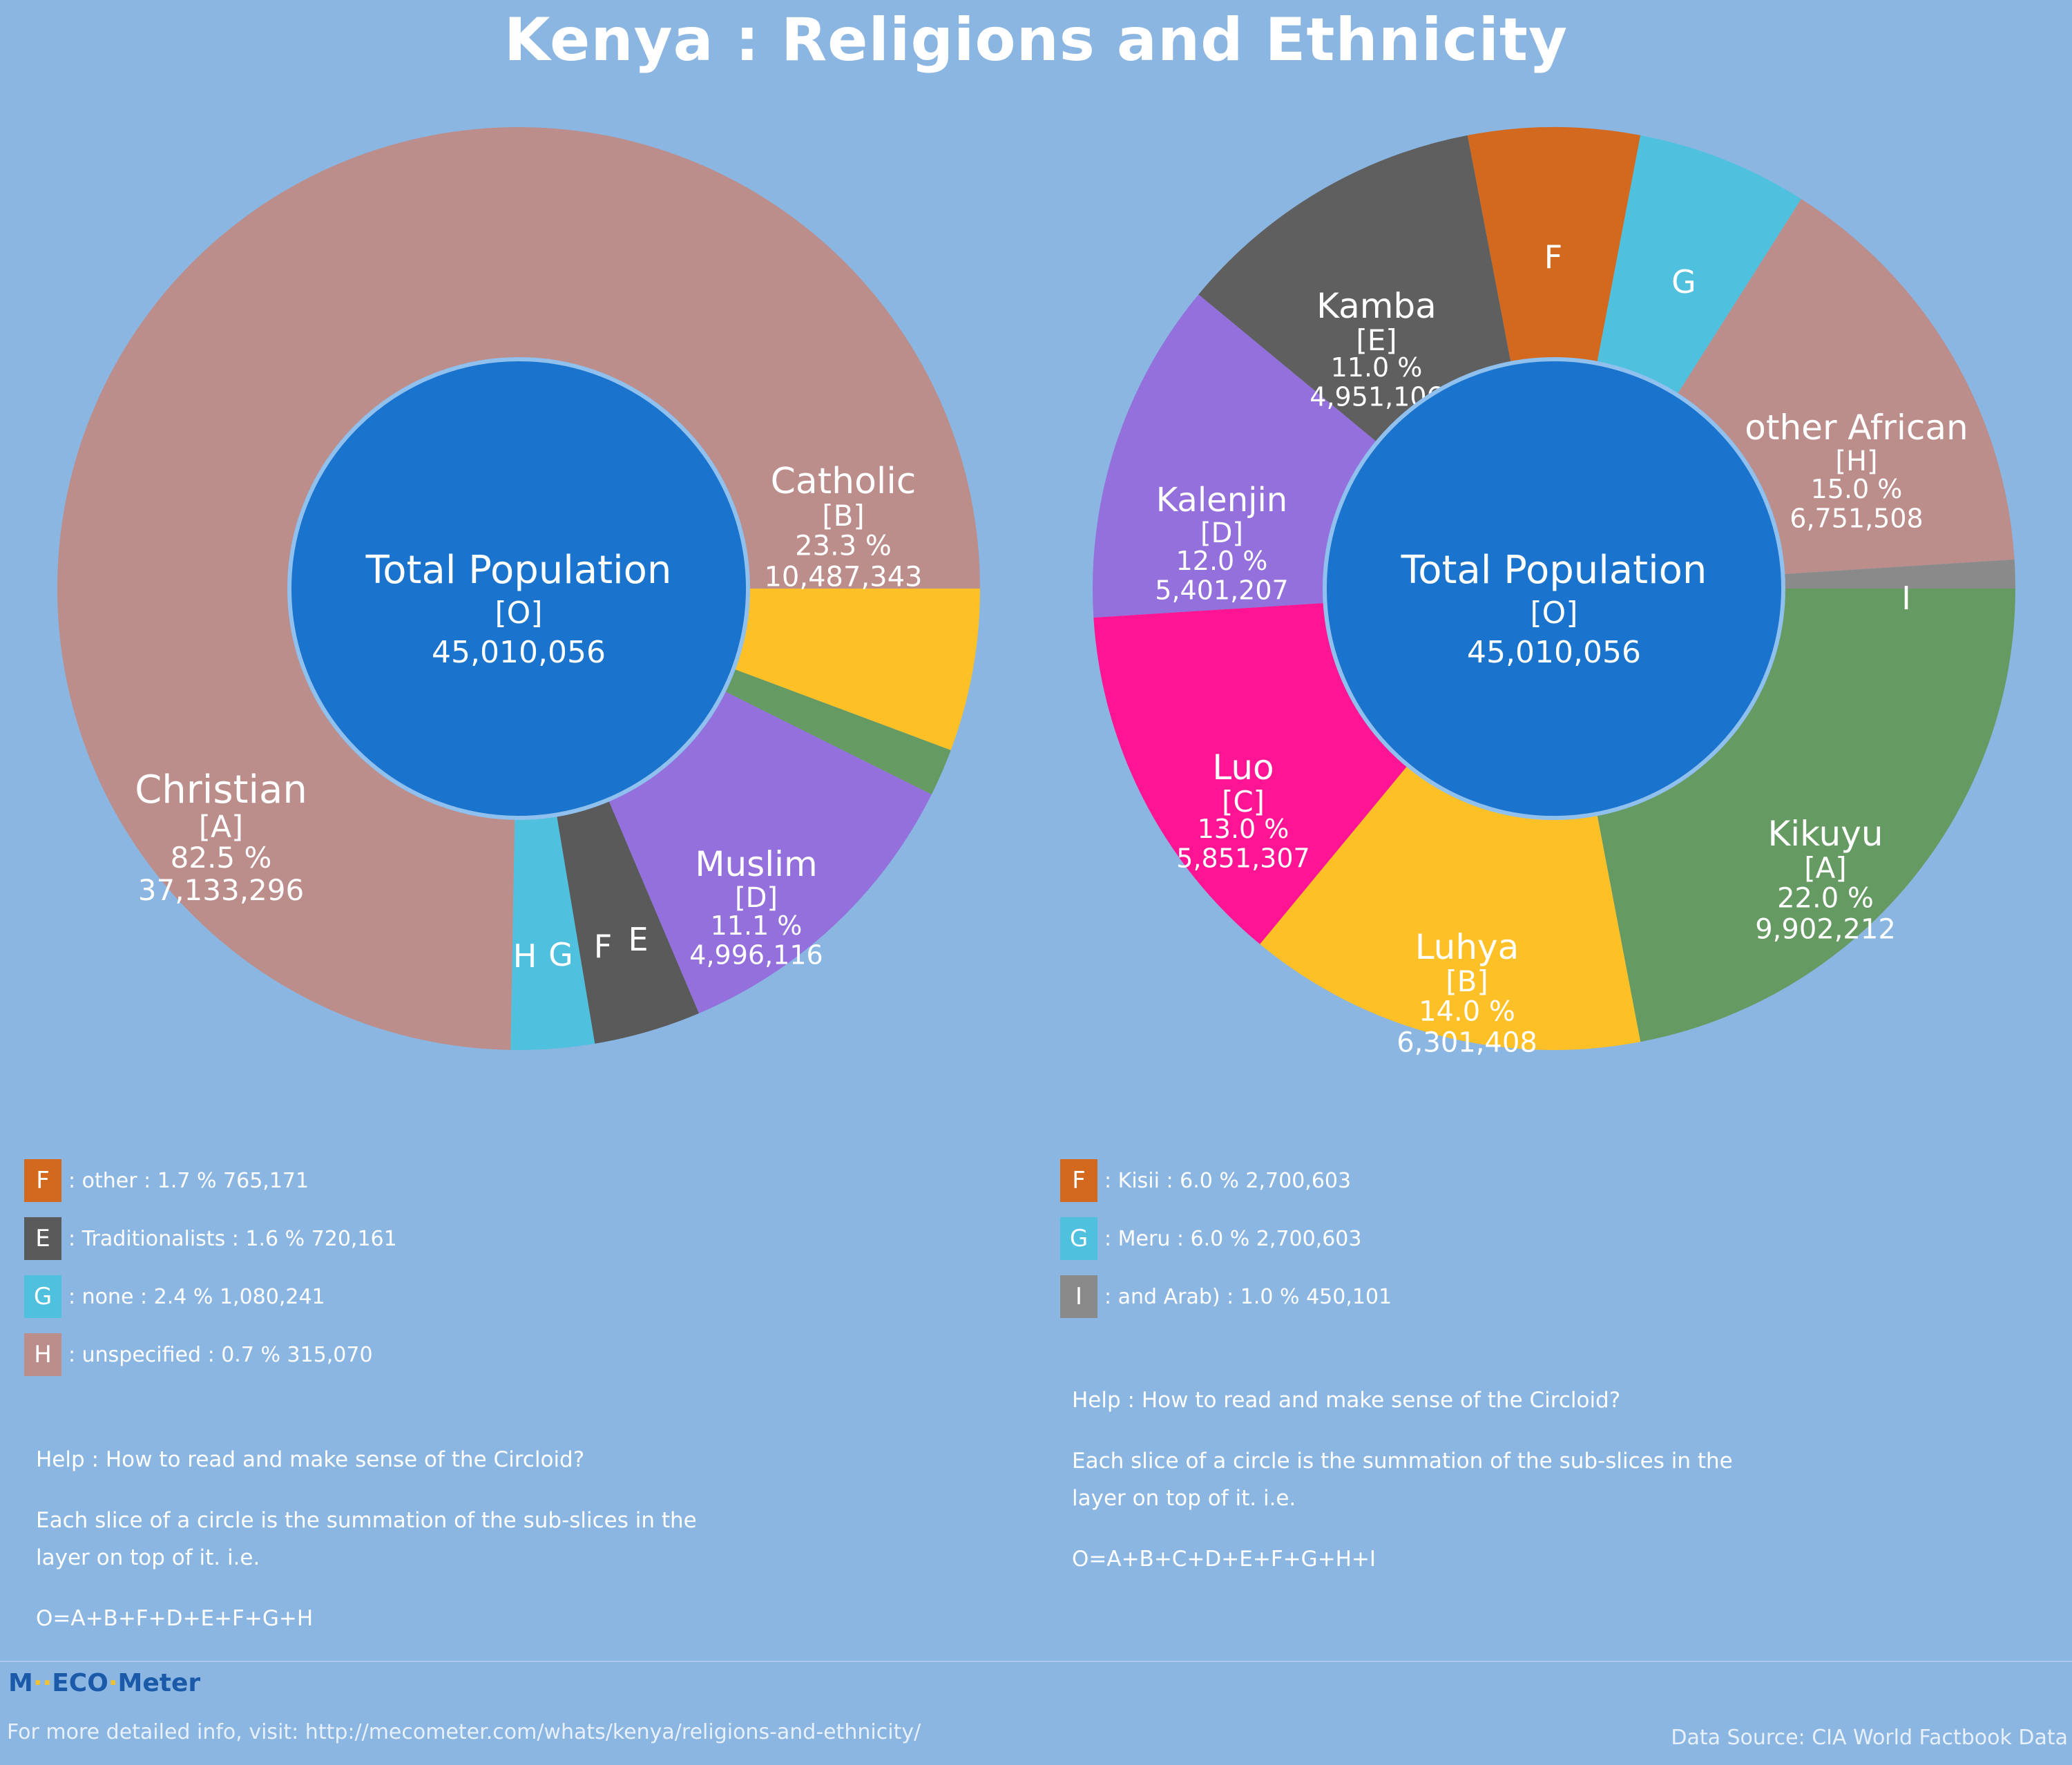  What do you see at coordinates (1221, 533) in the screenshot?
I see `label-kalenjin-line: [D]` at bounding box center [1221, 533].